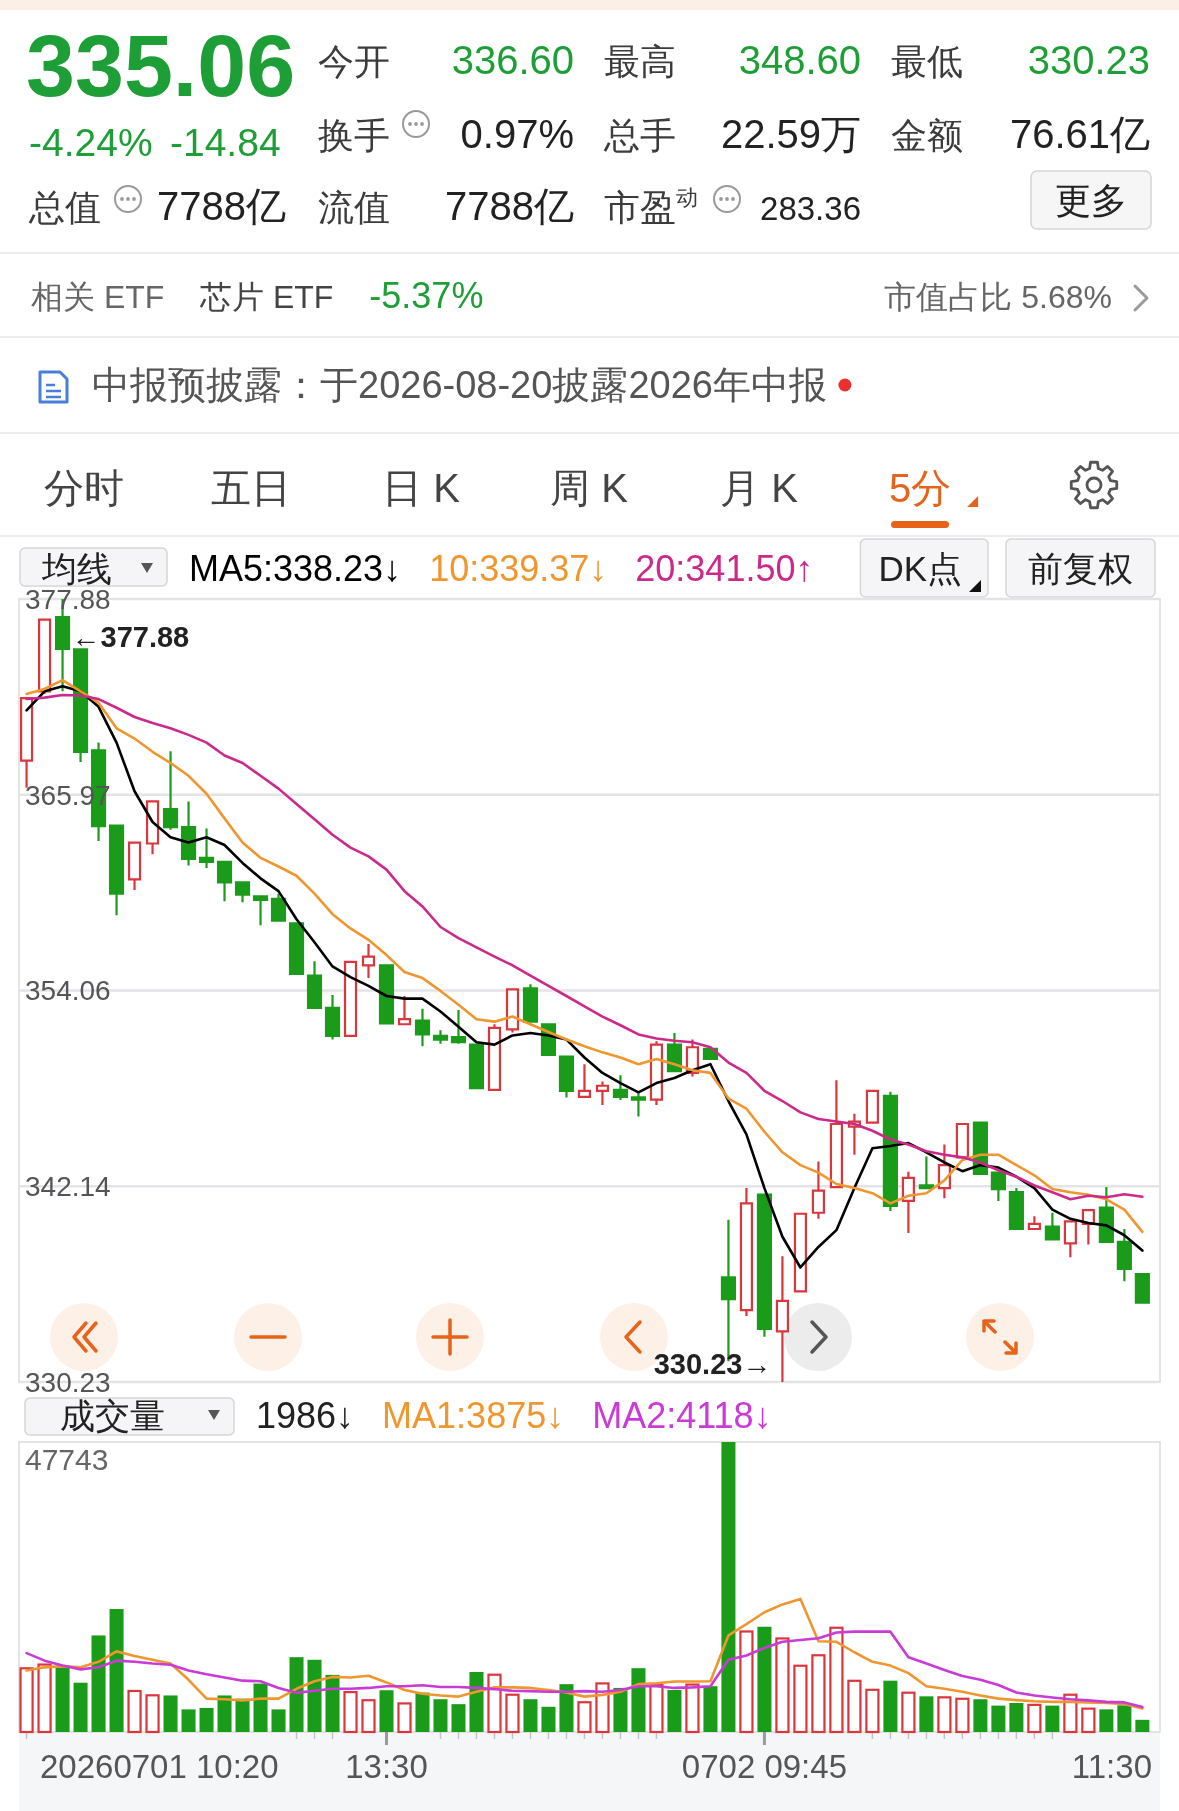 This screenshot has height=1811, width=1179. I want to click on text: 换手, so click(354, 135).